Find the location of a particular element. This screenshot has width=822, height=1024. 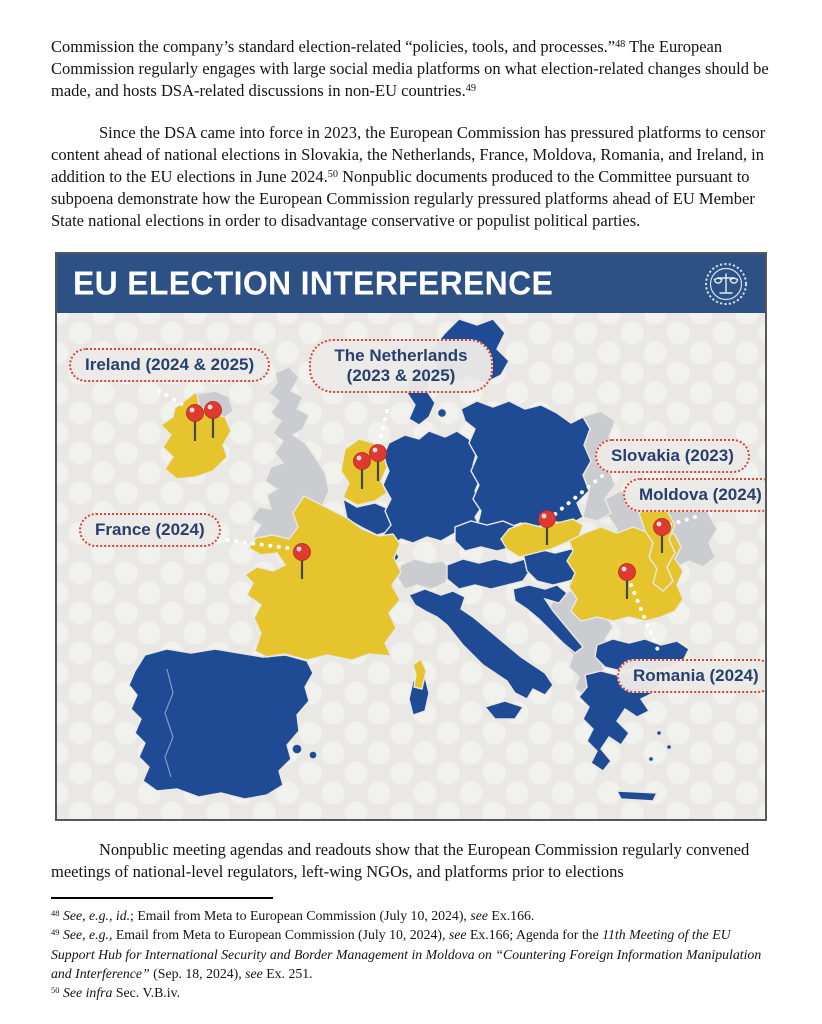

infographic-title: EU ELECTION INTERFERENCE is located at coordinates (313, 283).